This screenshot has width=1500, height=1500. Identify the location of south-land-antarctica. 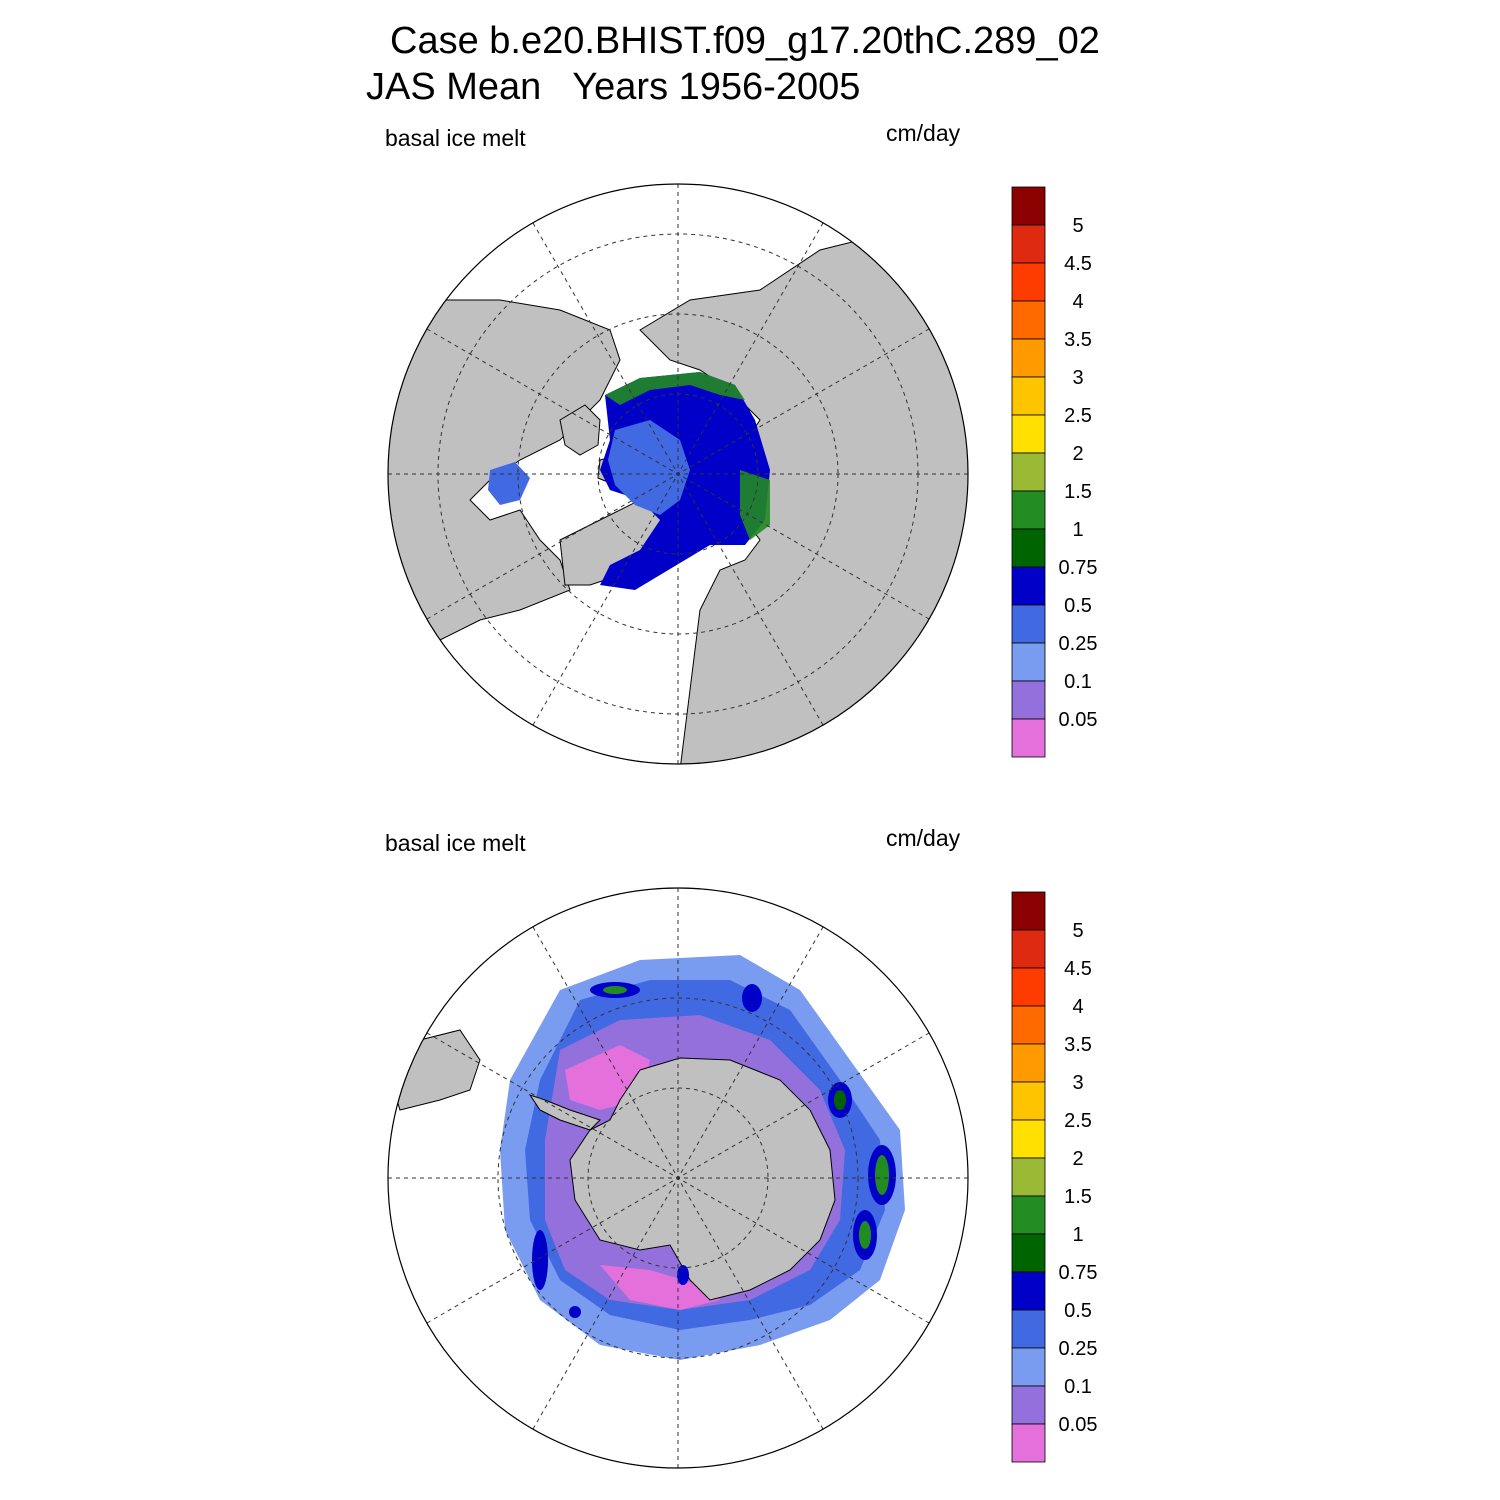
(702, 1179).